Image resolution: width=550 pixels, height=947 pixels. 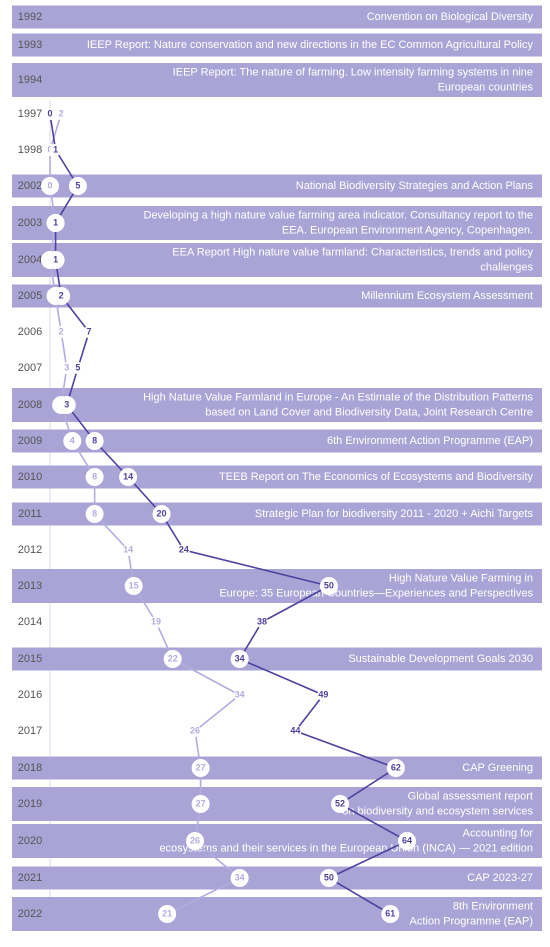 I want to click on year-label: 2014, so click(x=30, y=622).